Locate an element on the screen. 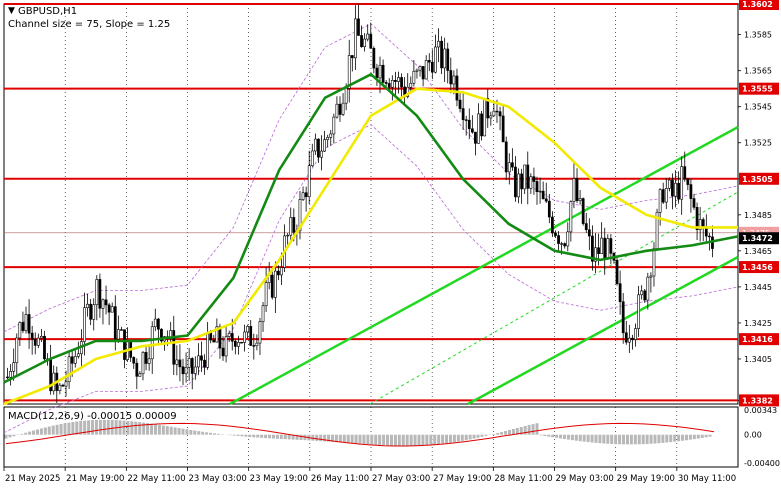 This screenshot has width=781, height=489. time-tick-label: 21 May 19:00 is located at coordinates (95, 479).